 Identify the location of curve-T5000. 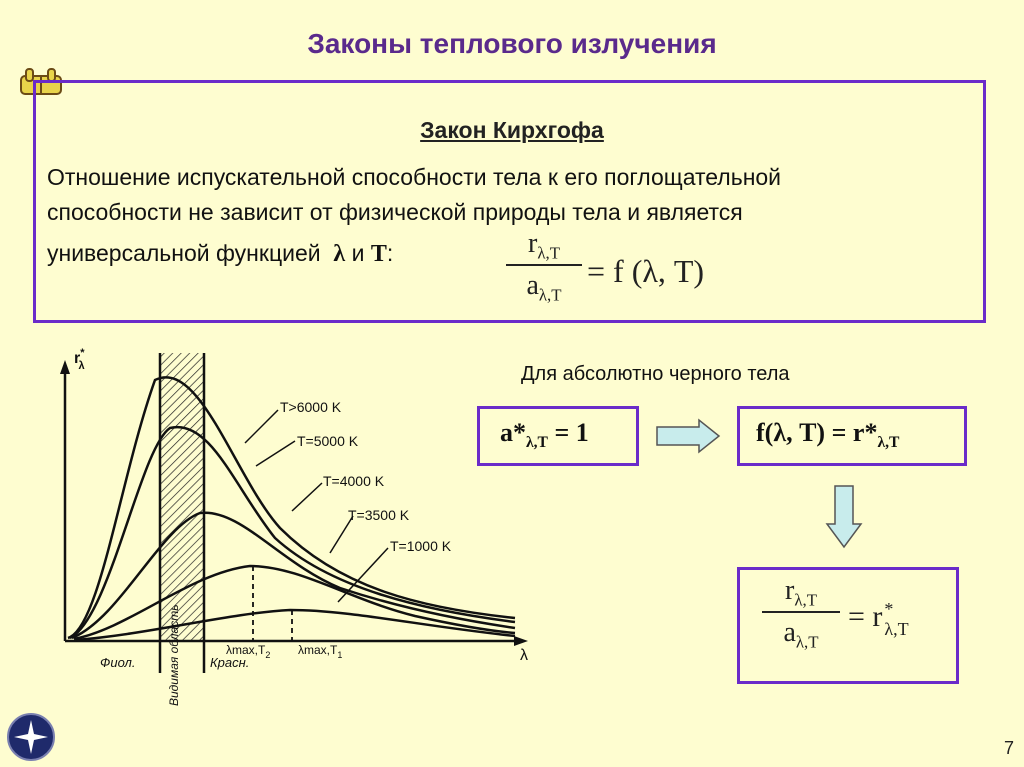
(292, 532).